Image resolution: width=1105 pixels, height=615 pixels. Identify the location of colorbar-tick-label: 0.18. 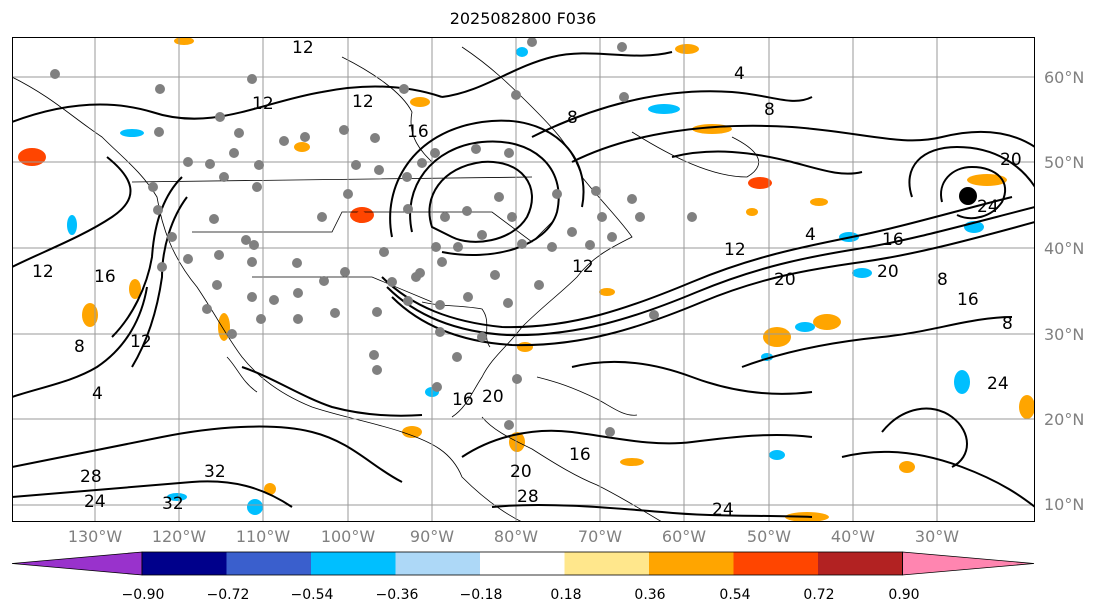
(566, 595).